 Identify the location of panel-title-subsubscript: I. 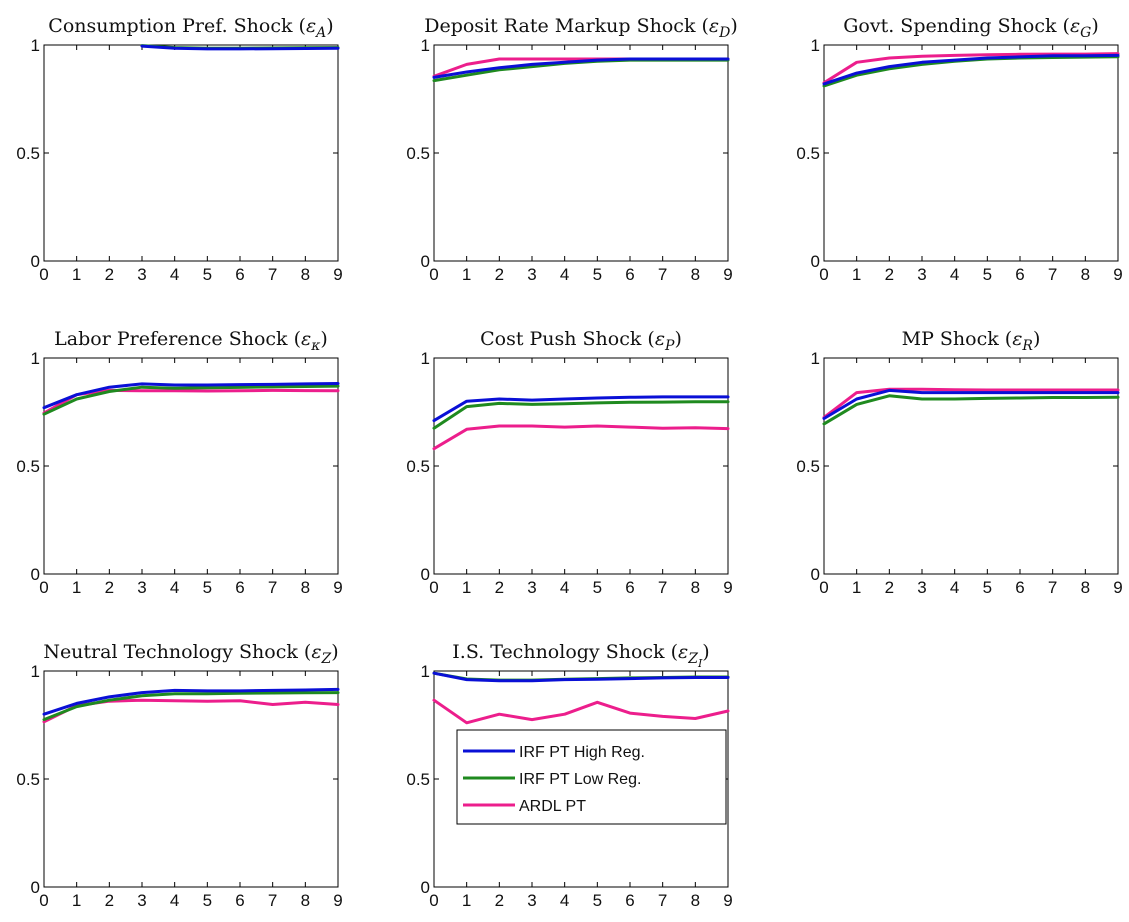
(700, 663).